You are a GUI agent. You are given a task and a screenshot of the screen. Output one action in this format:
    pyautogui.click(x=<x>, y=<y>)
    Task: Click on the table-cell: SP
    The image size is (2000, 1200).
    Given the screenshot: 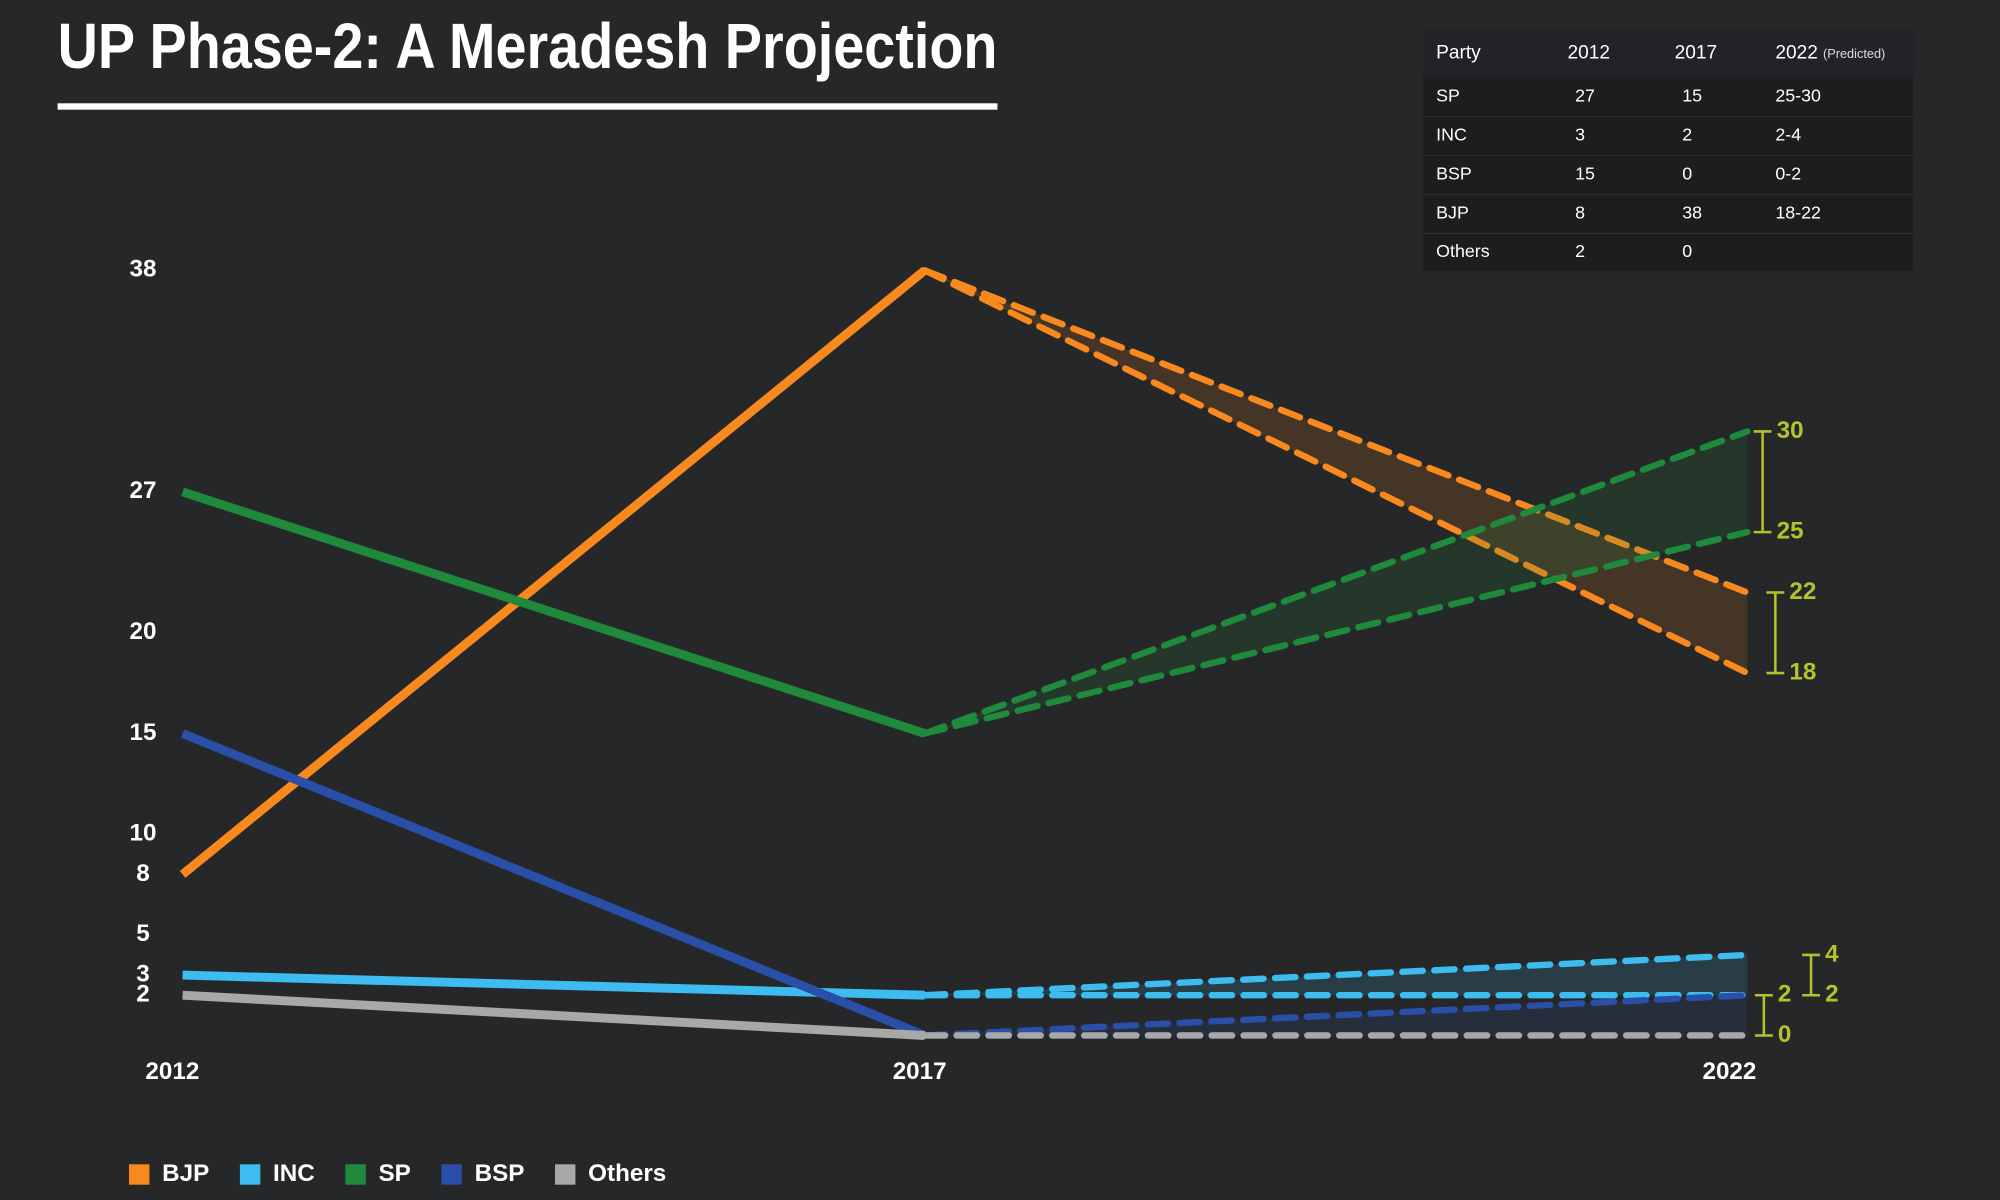 What is the action you would take?
    pyautogui.click(x=1448, y=96)
    